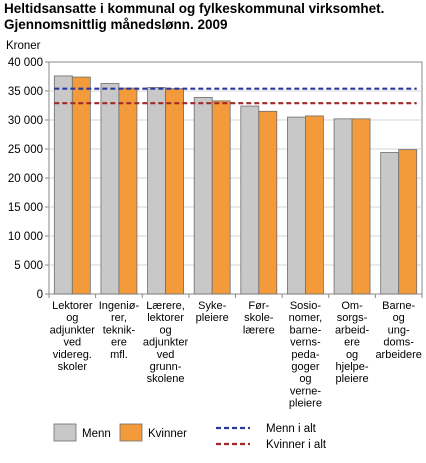 The width and height of the screenshot is (426, 463). I want to click on x-category-label-line: skolene, so click(166, 379).